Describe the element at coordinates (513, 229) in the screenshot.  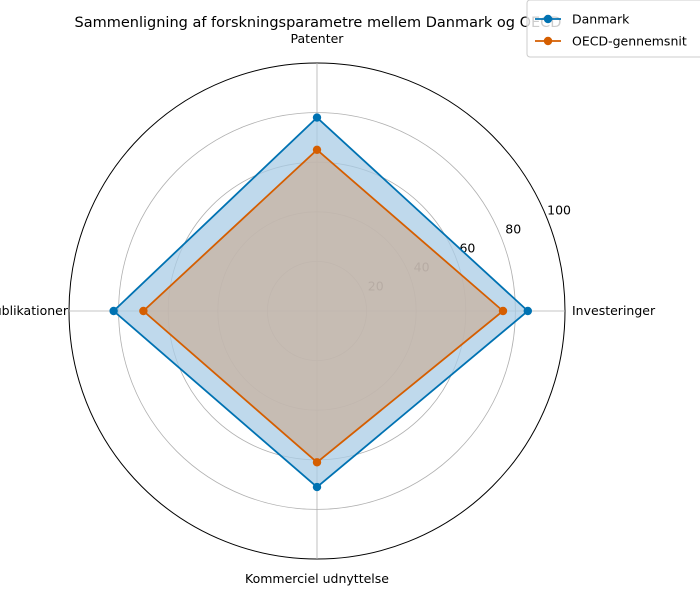
I see `r-tick-label: 80` at that location.